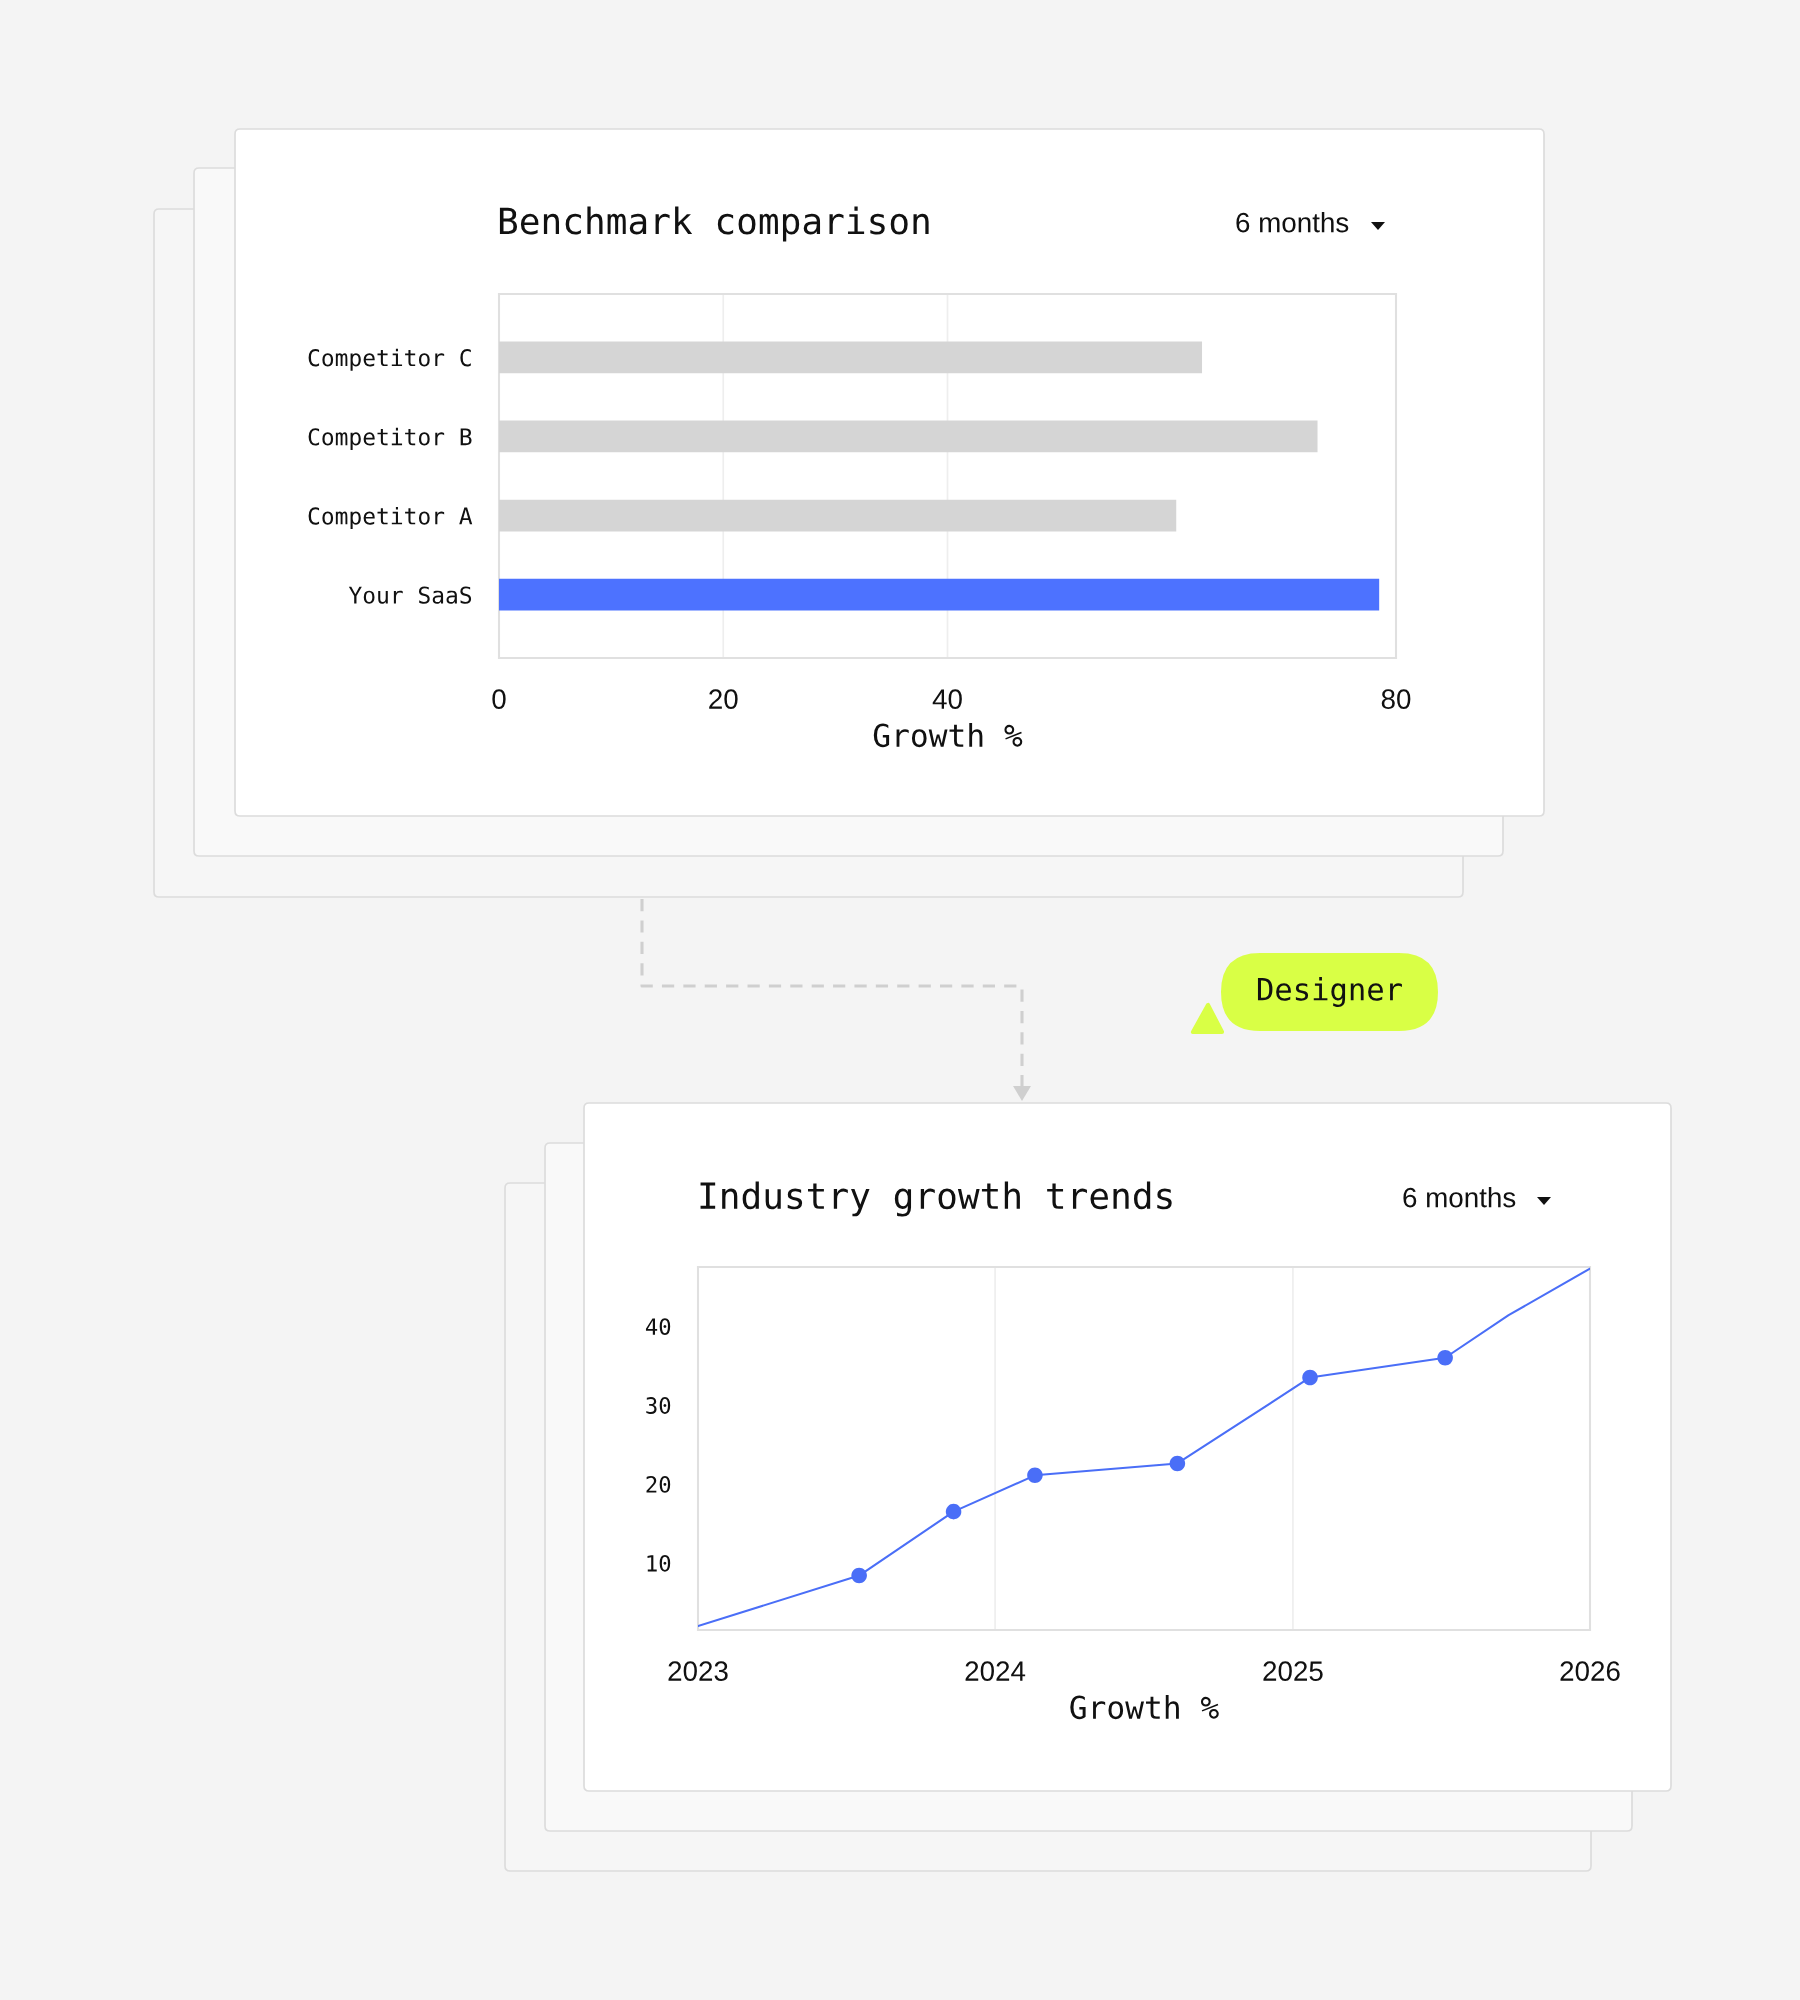 The image size is (1800, 2000). I want to click on x-tick-label: 2026, so click(1590, 1671).